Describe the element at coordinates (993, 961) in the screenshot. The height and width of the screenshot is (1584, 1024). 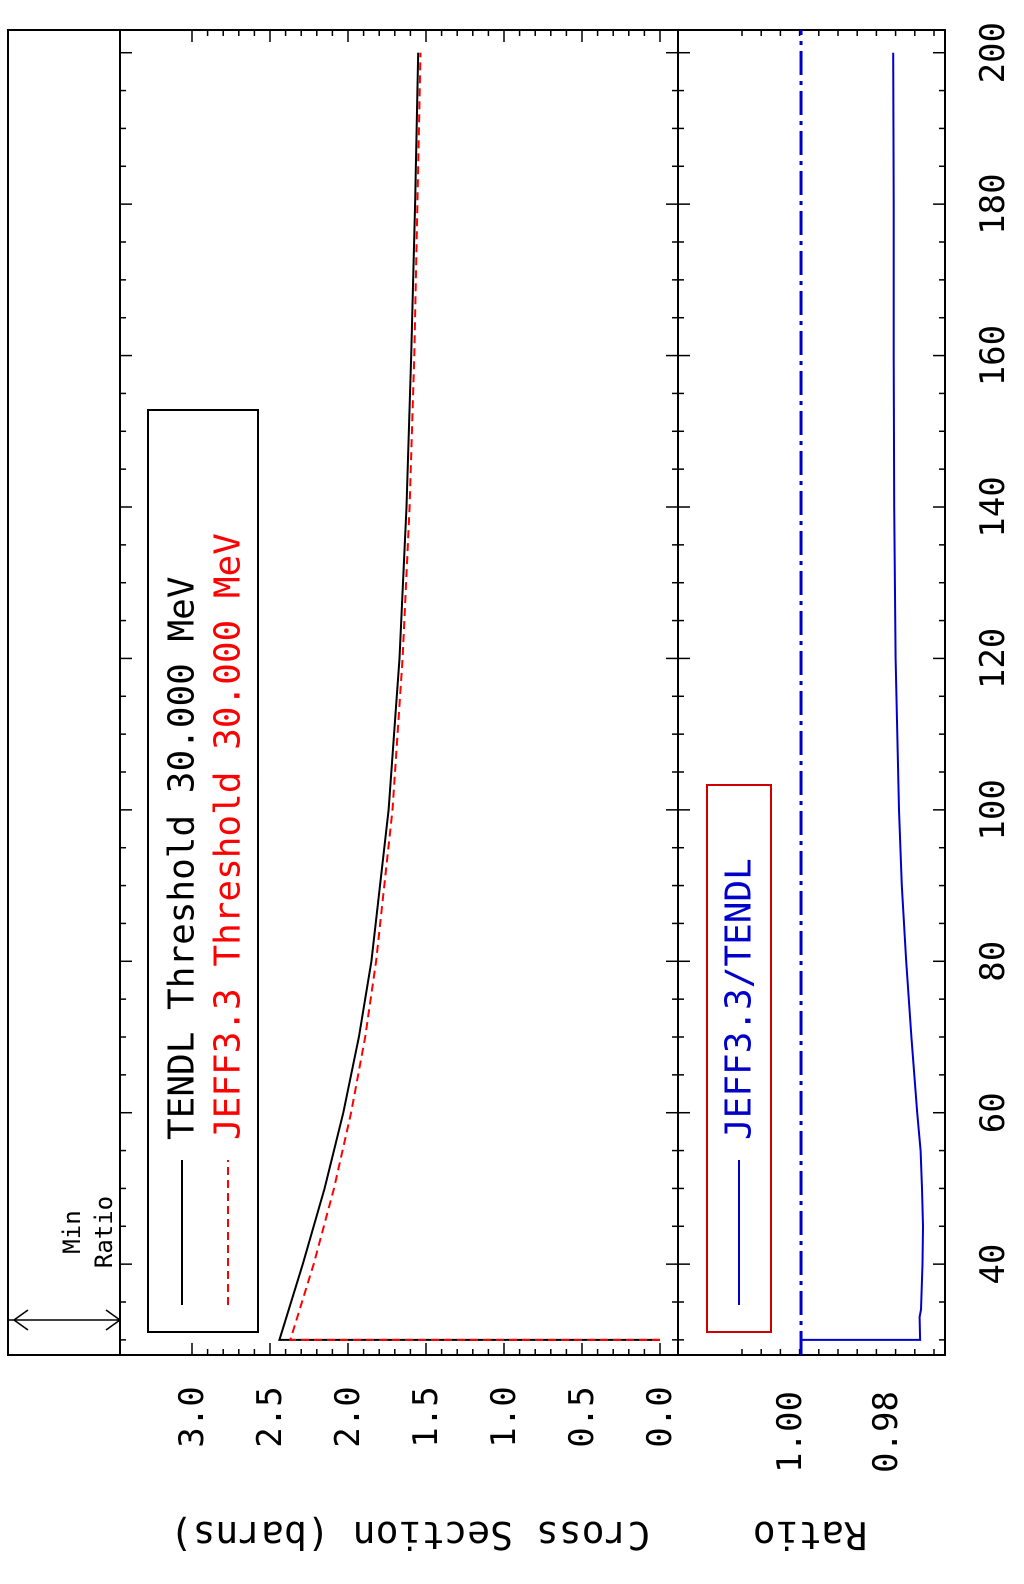
I see `x-tick-label: 80` at that location.